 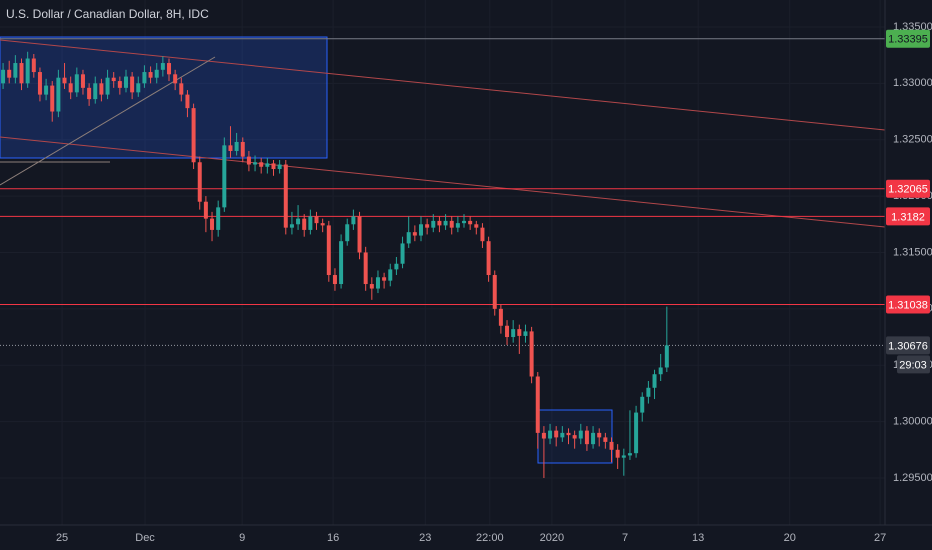 I want to click on y-tick-label: 1.29500, so click(x=912, y=478).